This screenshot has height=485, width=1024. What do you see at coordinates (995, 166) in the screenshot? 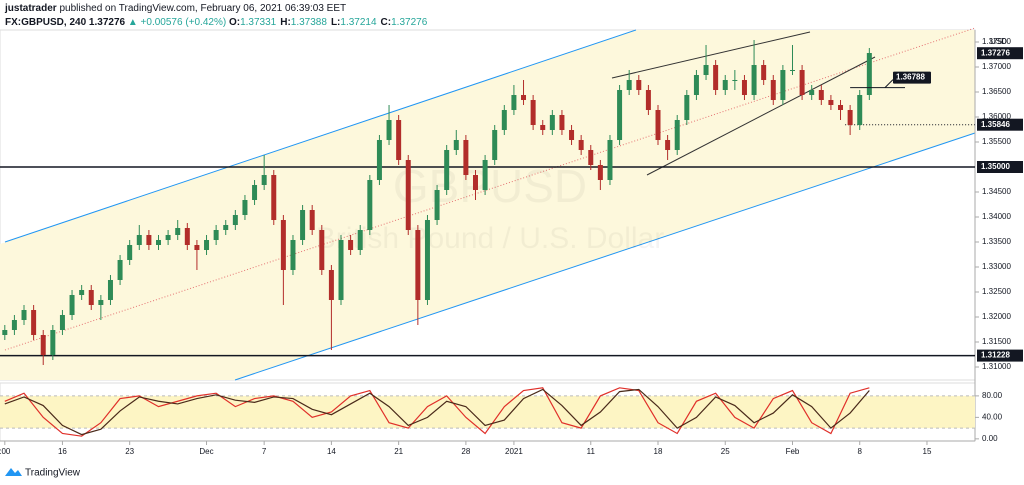
I see `level-label: 1.35000` at bounding box center [995, 166].